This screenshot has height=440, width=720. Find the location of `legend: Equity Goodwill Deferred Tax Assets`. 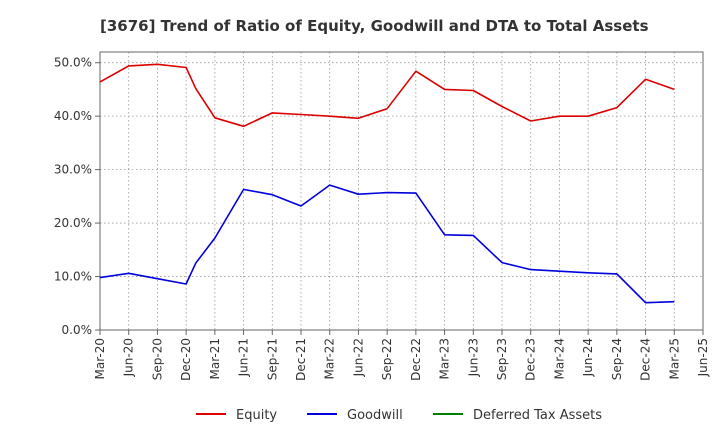

legend: Equity Goodwill Deferred Tax Assets is located at coordinates (399, 415).